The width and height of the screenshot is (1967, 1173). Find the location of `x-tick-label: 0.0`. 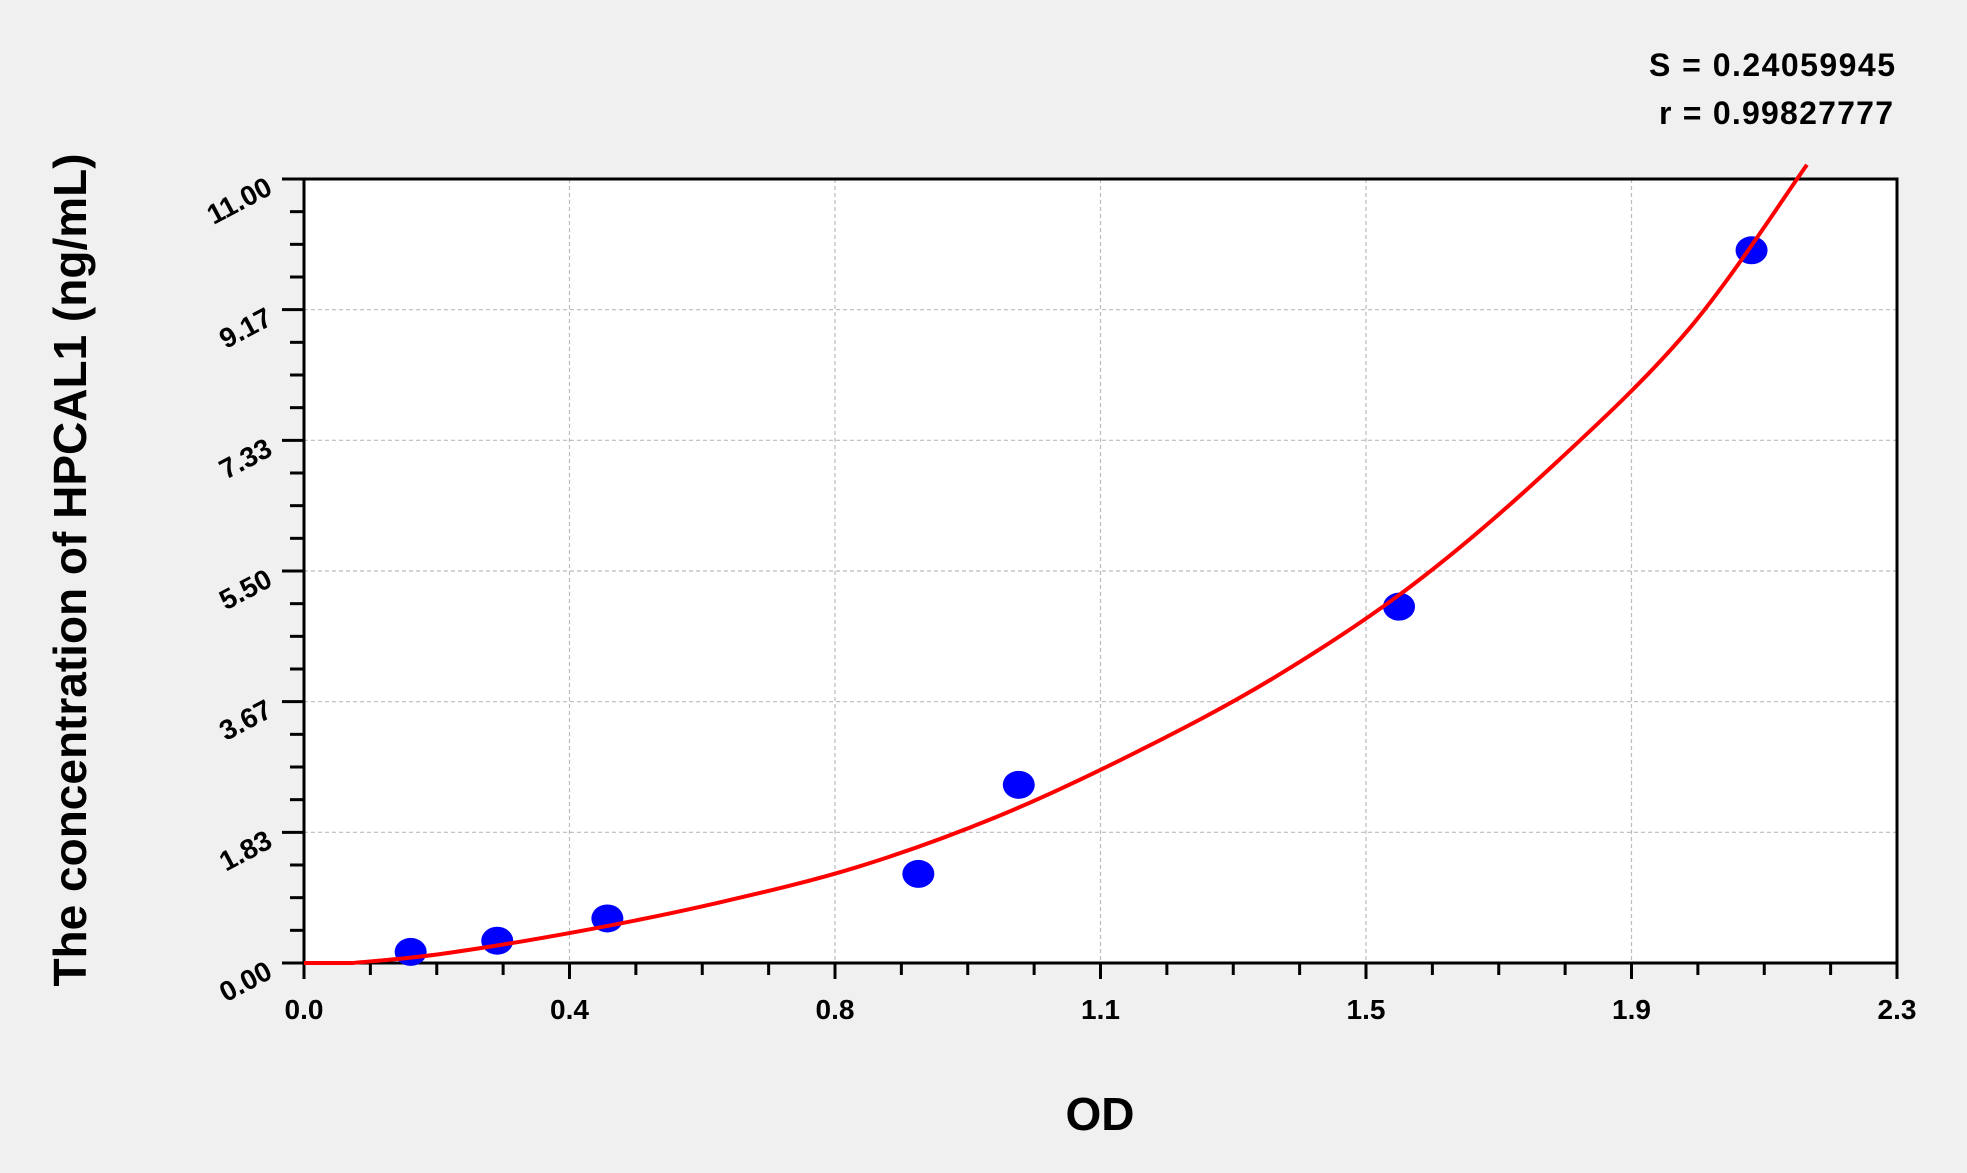

x-tick-label: 0.0 is located at coordinates (304, 1009).